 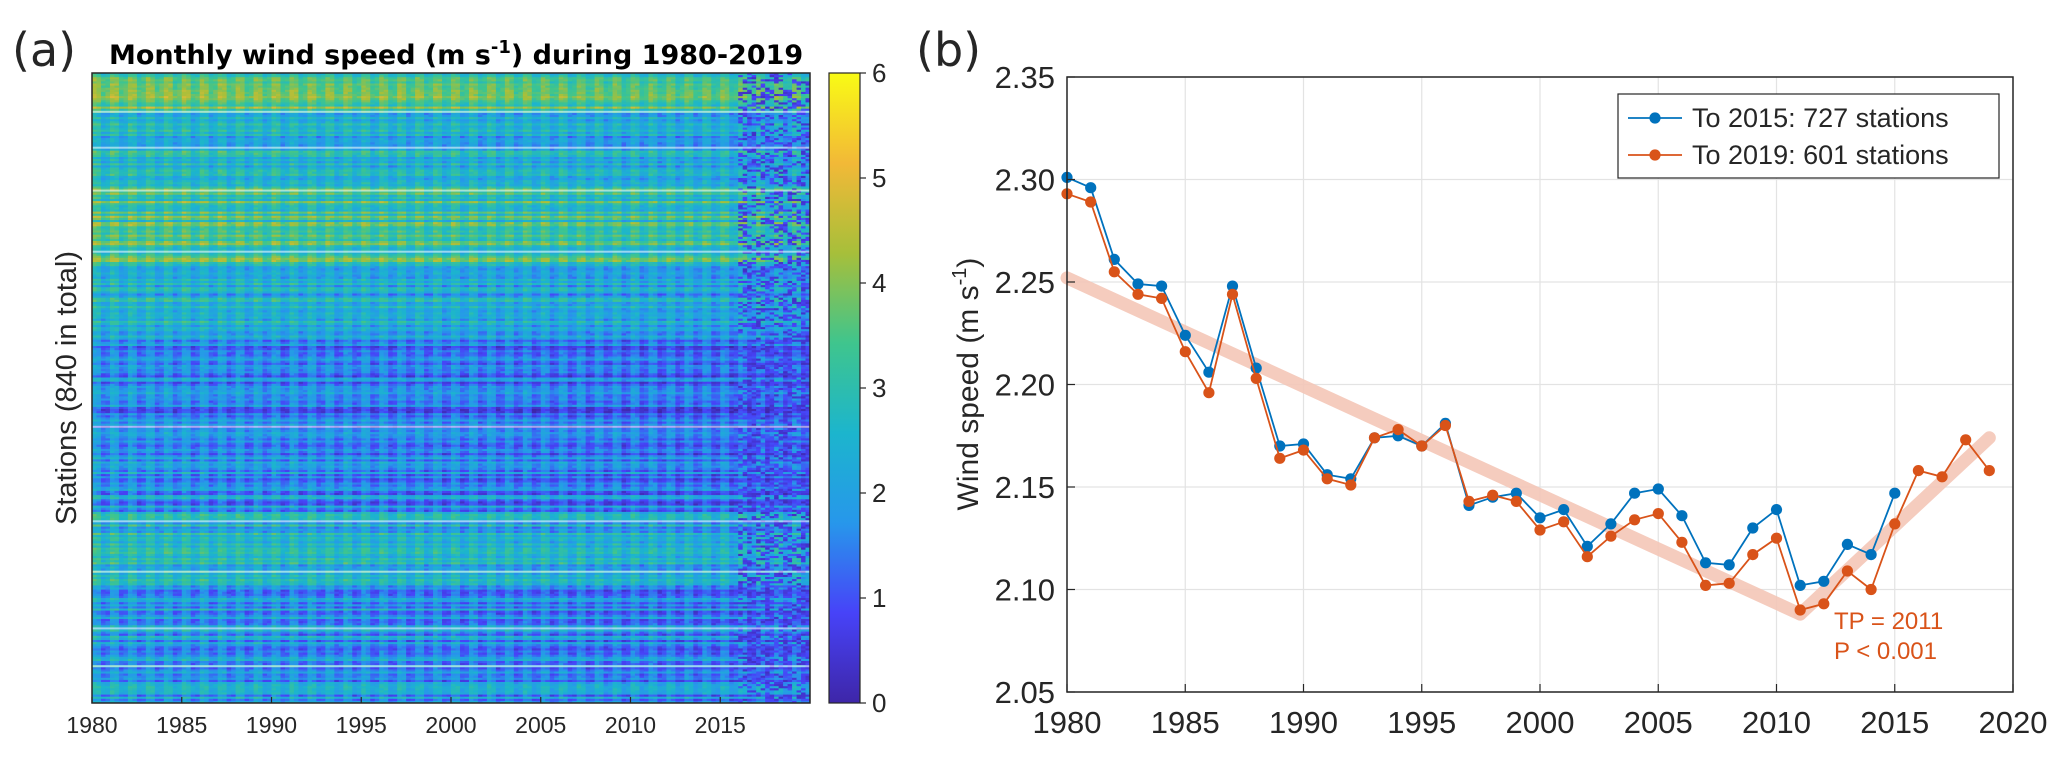 What do you see at coordinates (44, 50) in the screenshot?
I see `panel-a-label: (a)` at bounding box center [44, 50].